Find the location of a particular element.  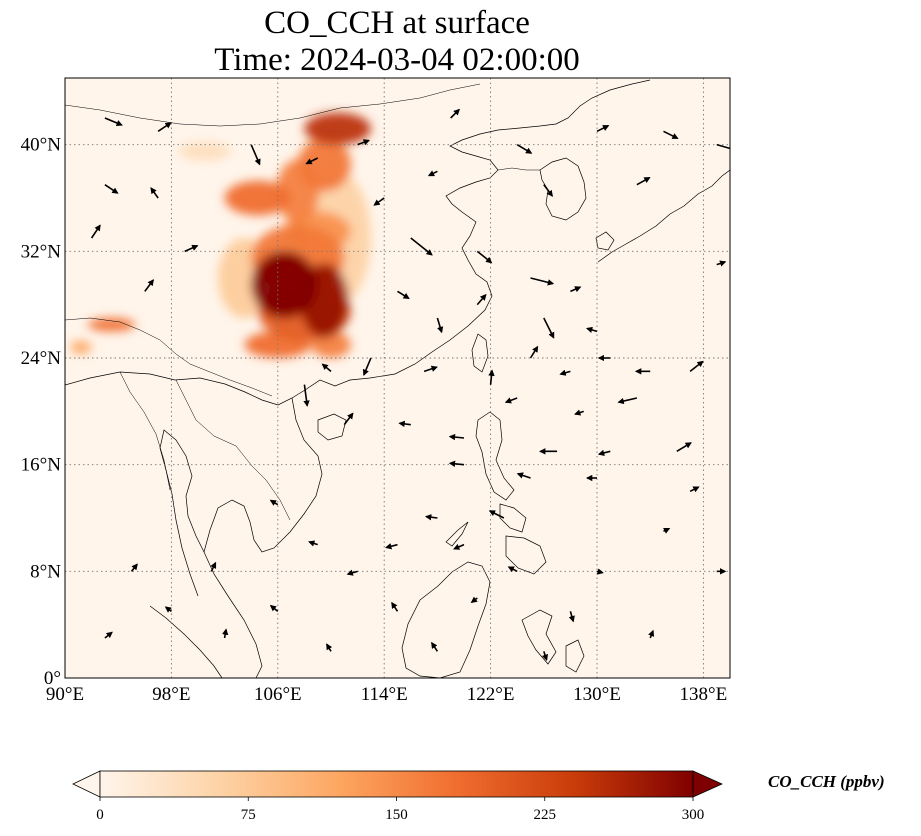

coastline-indochina is located at coordinates (263, 537).